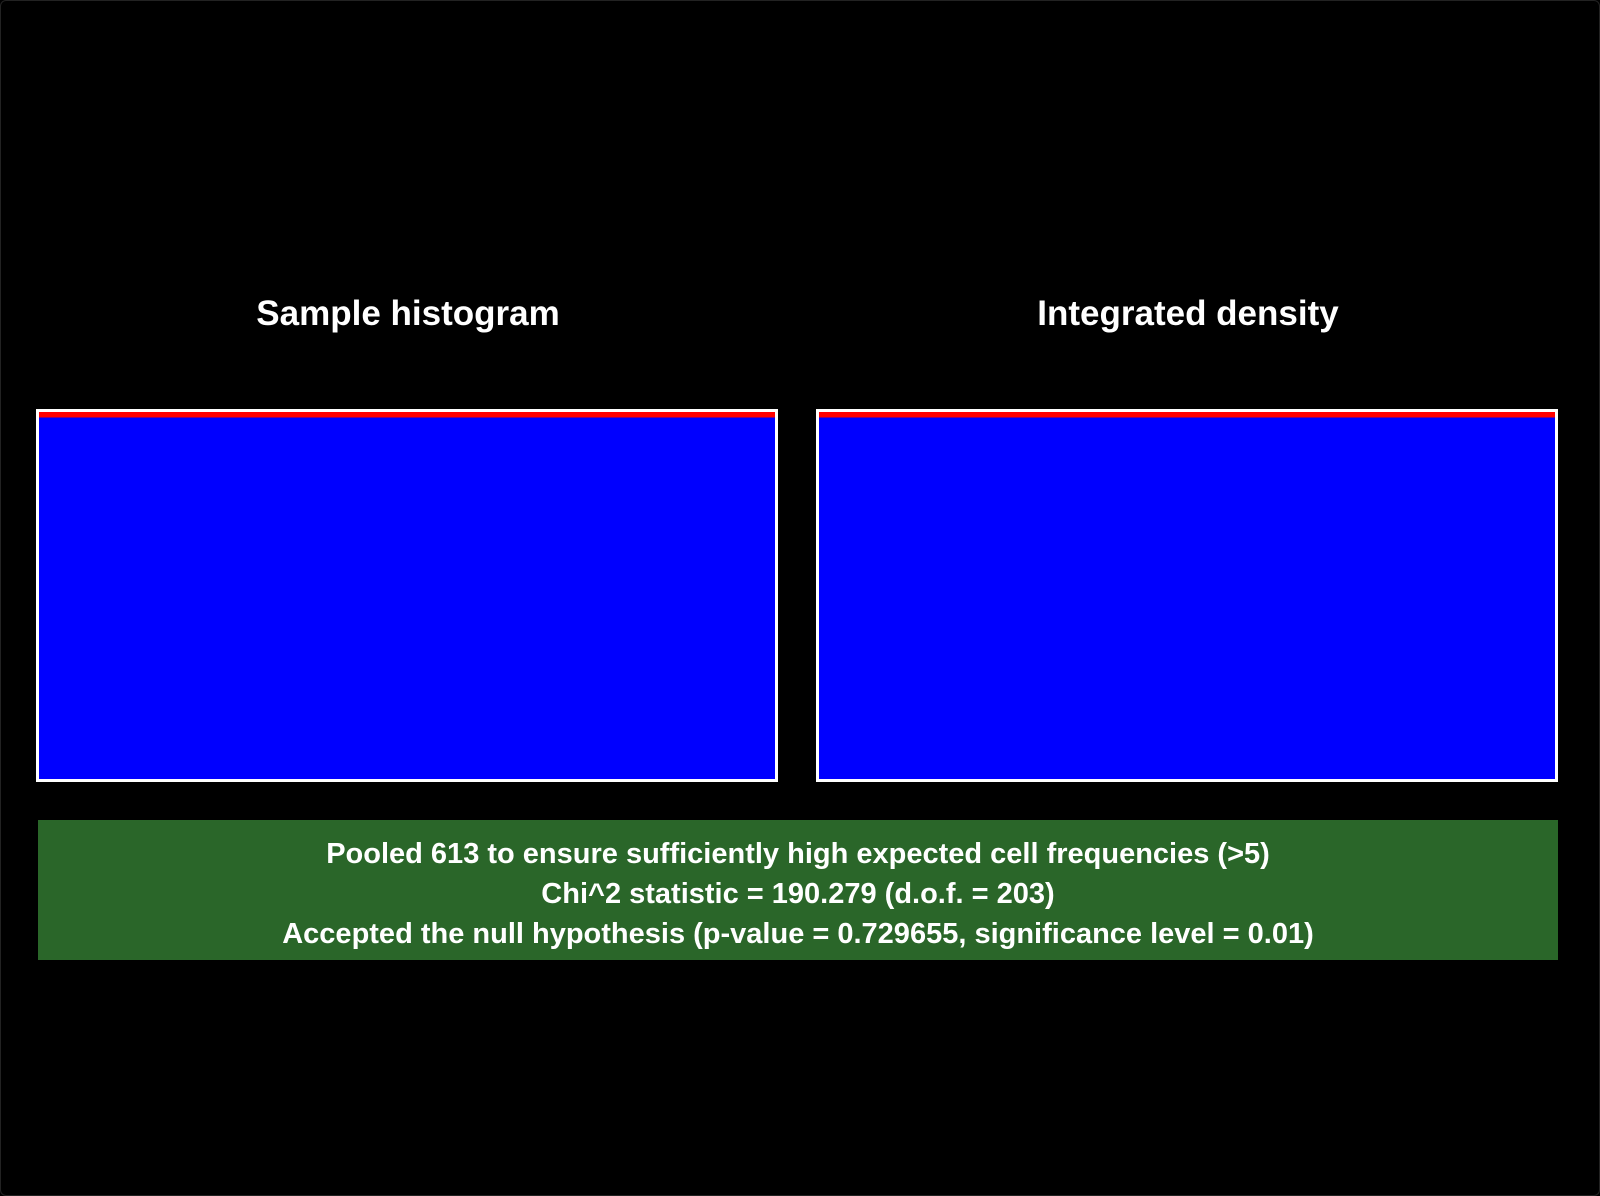 The width and height of the screenshot is (1600, 1196). I want to click on sample-histogram-svg, so click(407, 595).